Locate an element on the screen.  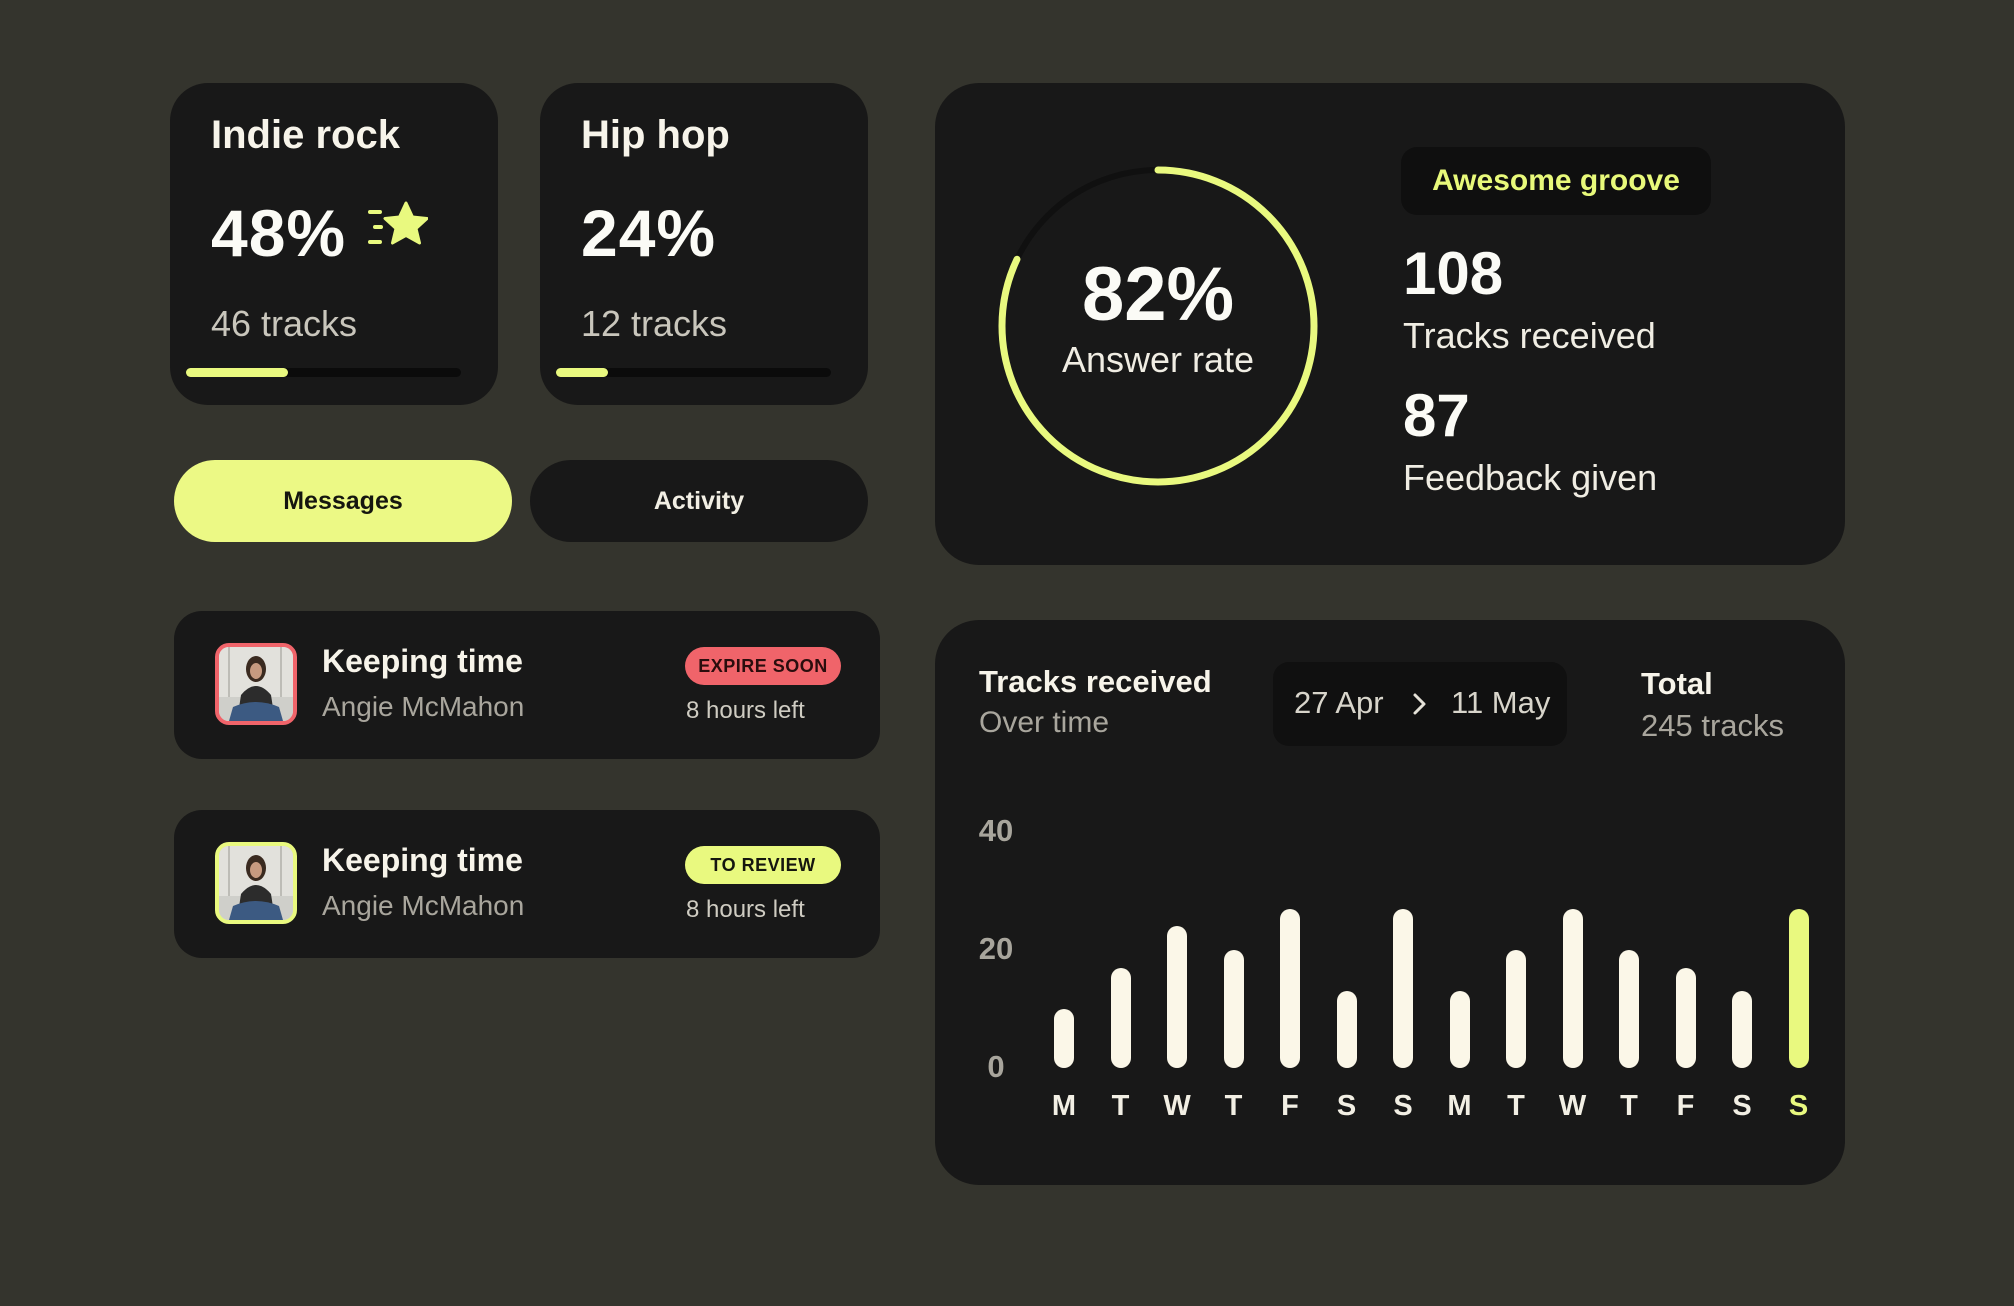
genre-tracks: 46 tracks is located at coordinates (284, 323).